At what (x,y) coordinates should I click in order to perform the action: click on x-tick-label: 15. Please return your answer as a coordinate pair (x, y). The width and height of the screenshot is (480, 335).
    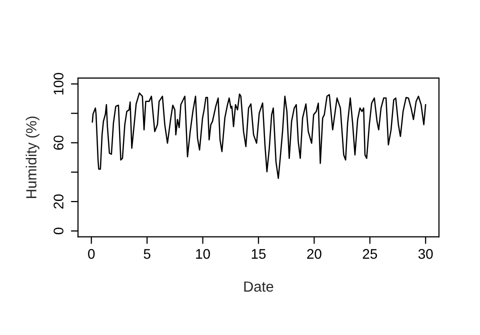
    Looking at the image, I should click on (259, 254).